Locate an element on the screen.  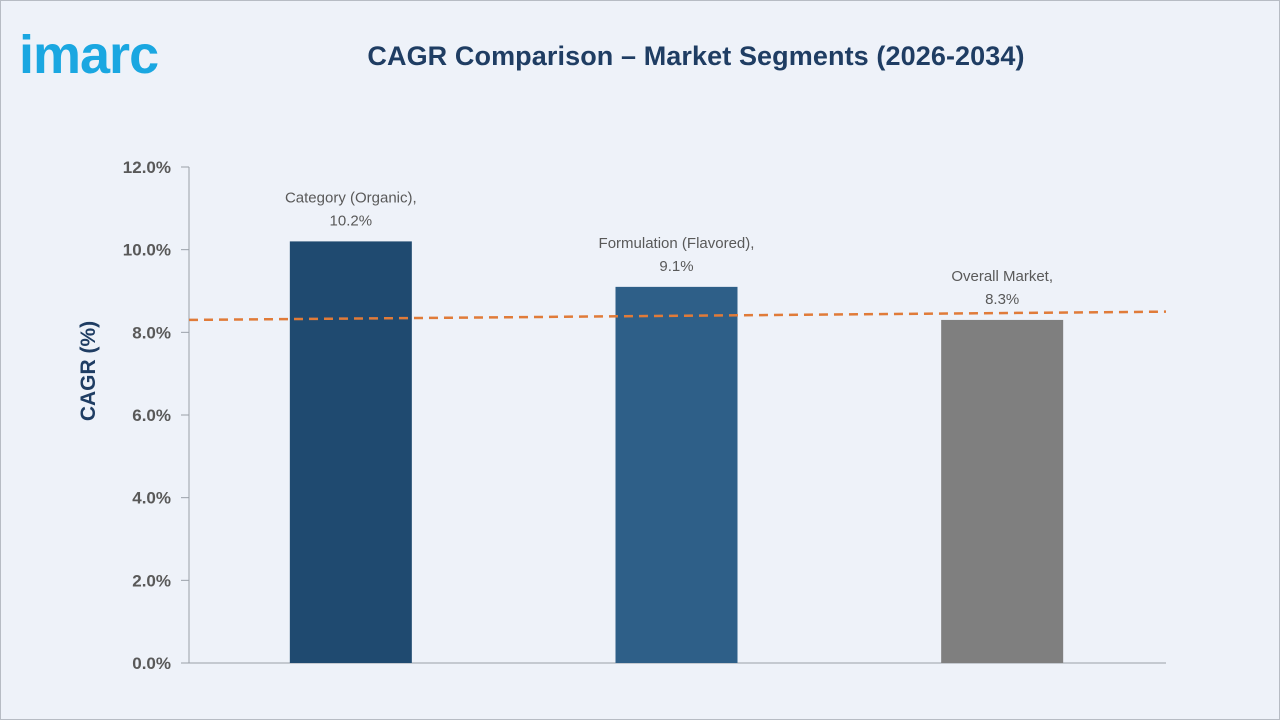
imarc-logo: imarc is located at coordinates (89, 53).